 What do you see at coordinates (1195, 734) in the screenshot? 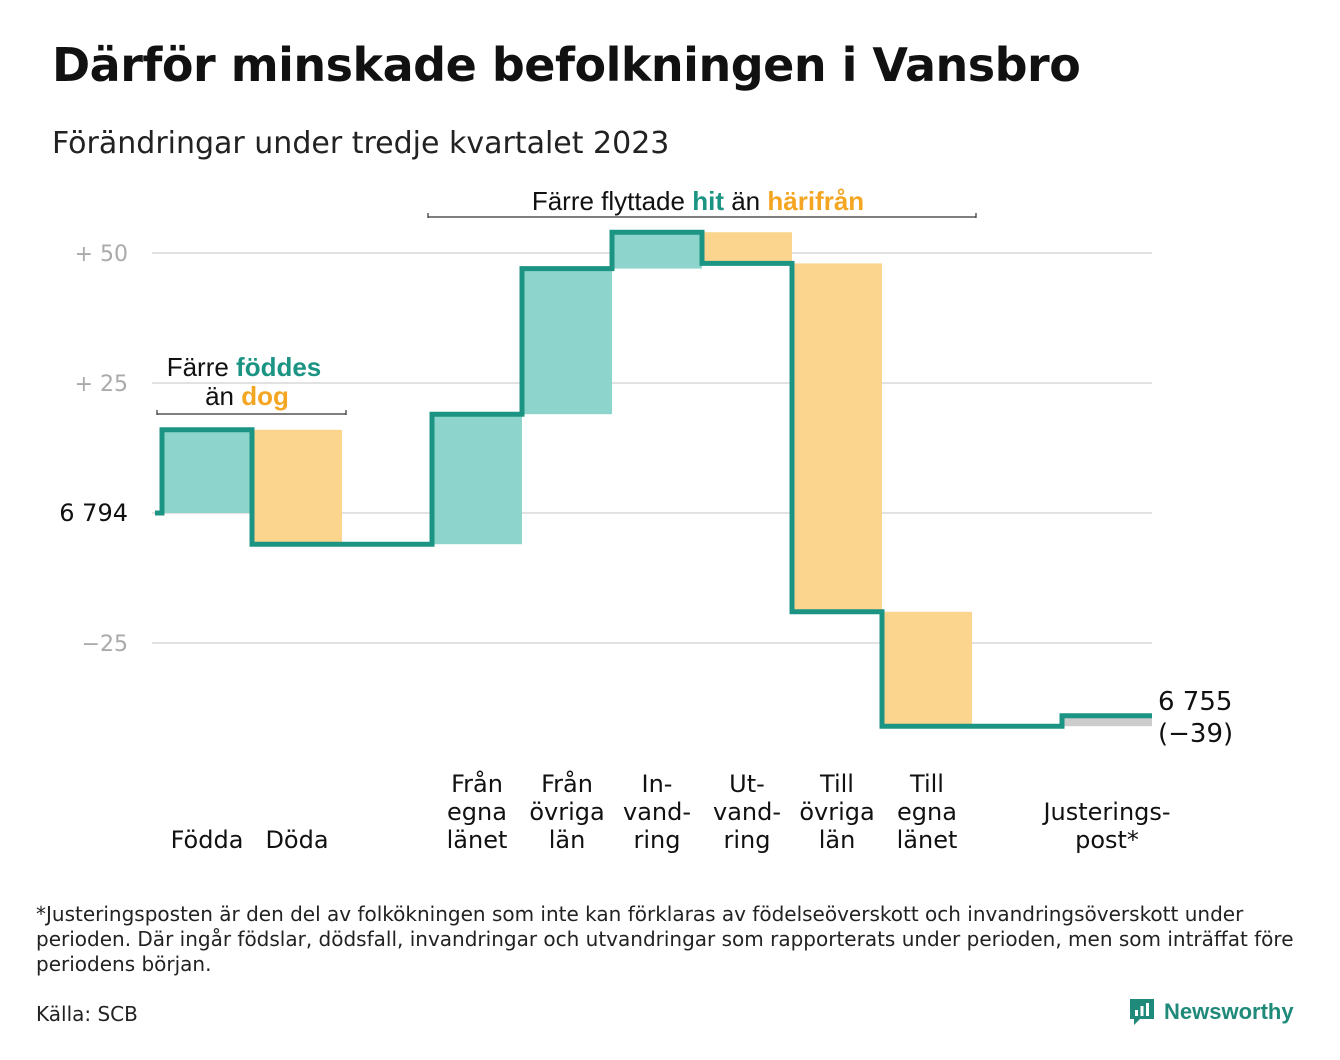
I see `end-change-label: (−39)` at bounding box center [1195, 734].